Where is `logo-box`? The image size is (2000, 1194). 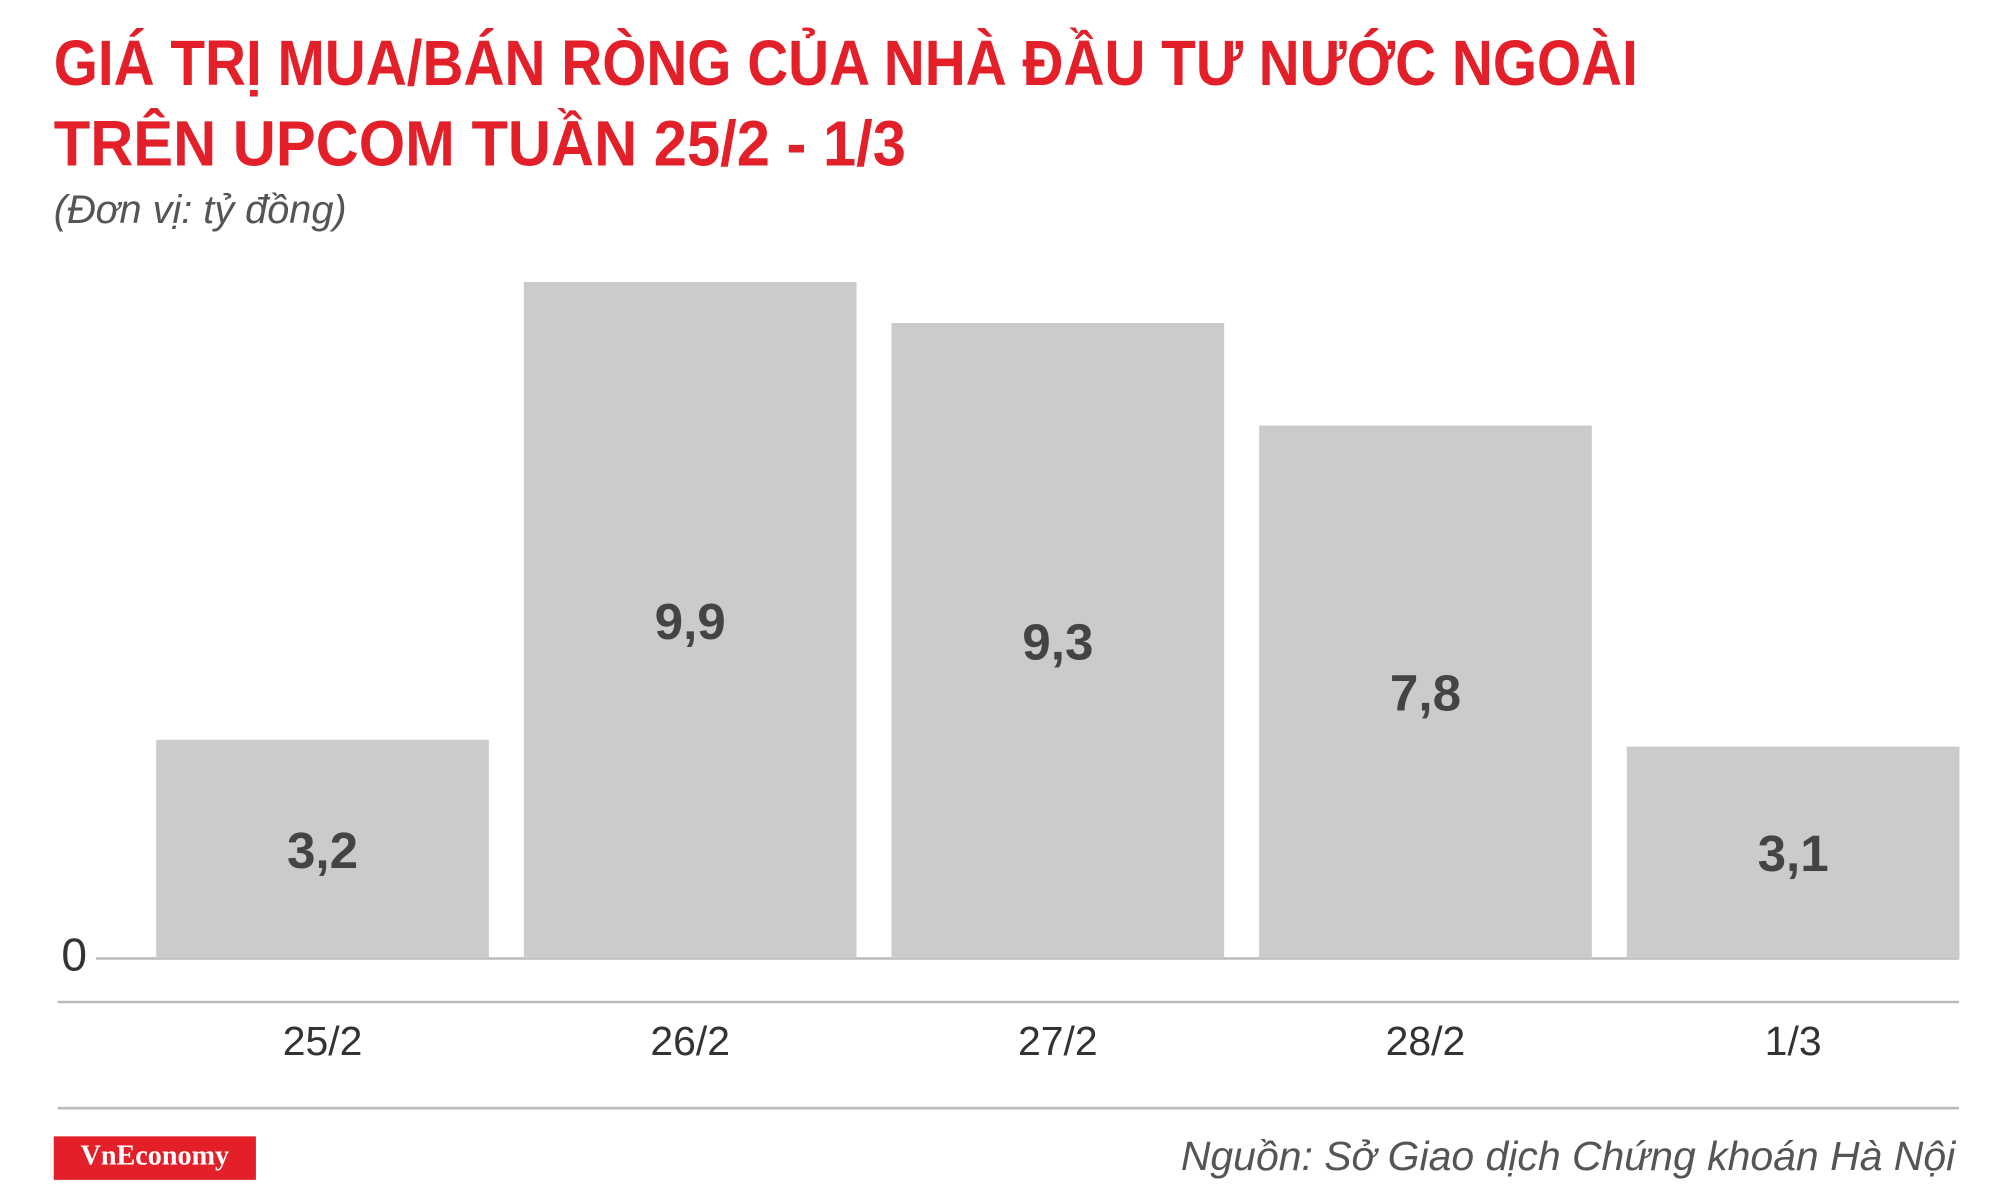 logo-box is located at coordinates (154, 1158).